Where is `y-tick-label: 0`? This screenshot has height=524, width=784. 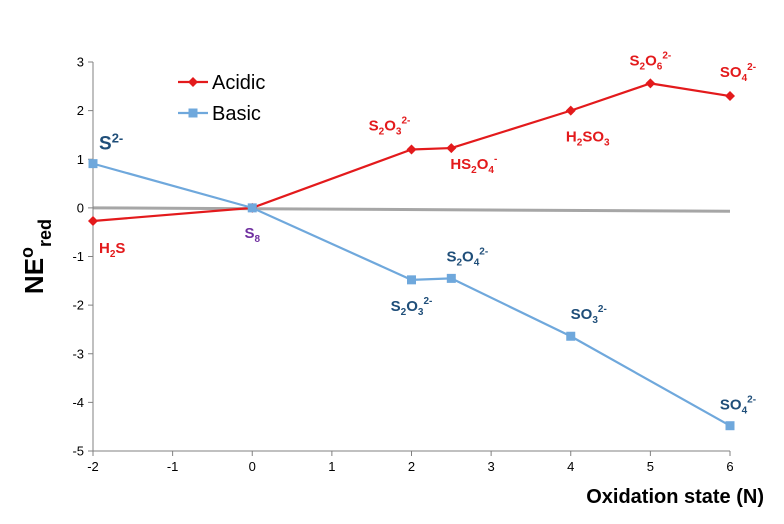 y-tick-label: 0 is located at coordinates (80, 207).